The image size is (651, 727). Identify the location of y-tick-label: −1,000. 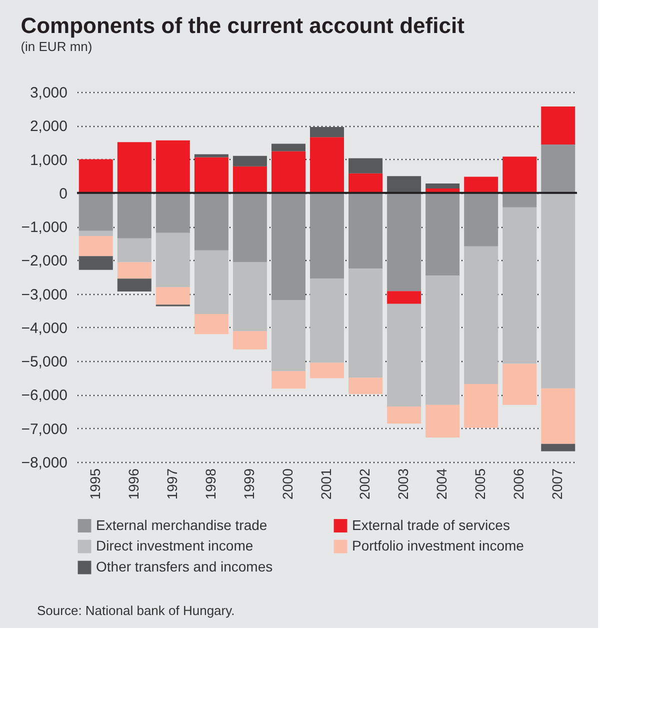
(44, 227).